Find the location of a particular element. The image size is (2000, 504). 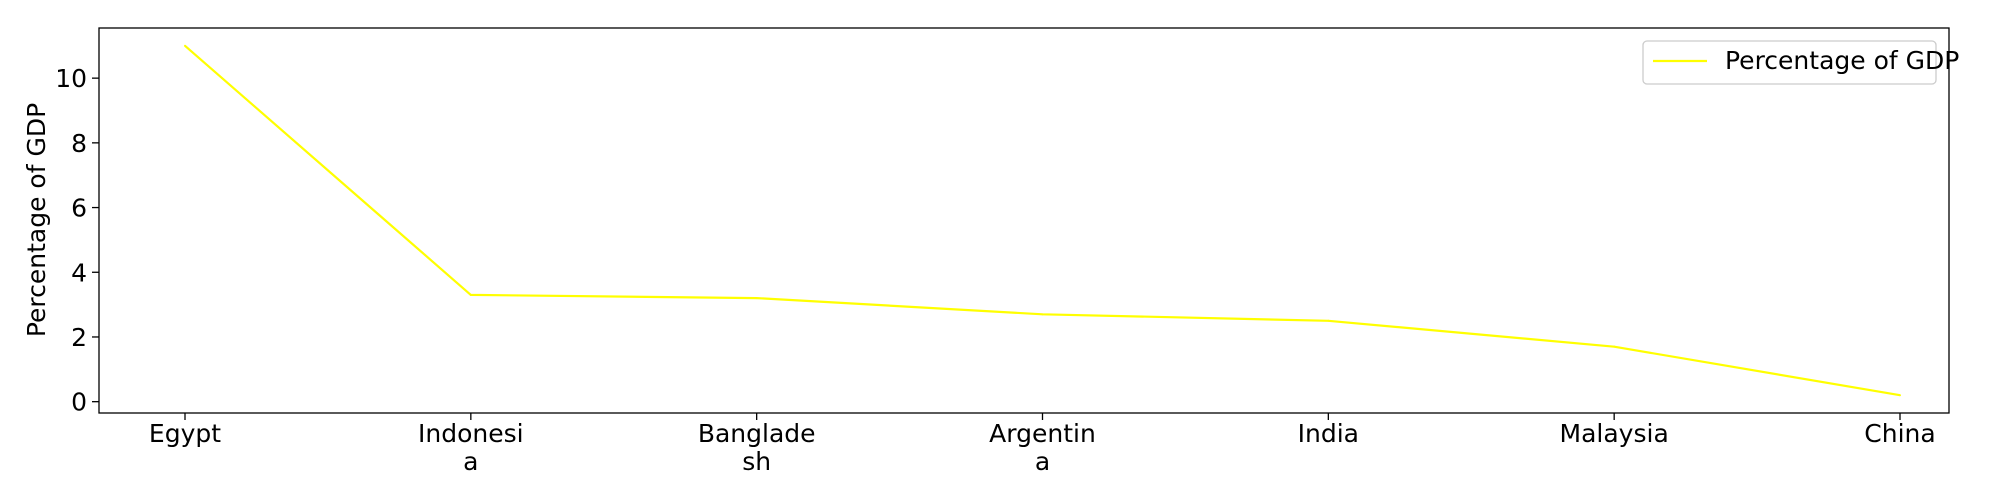

x-tick-label: Argentin a is located at coordinates (1042, 447).